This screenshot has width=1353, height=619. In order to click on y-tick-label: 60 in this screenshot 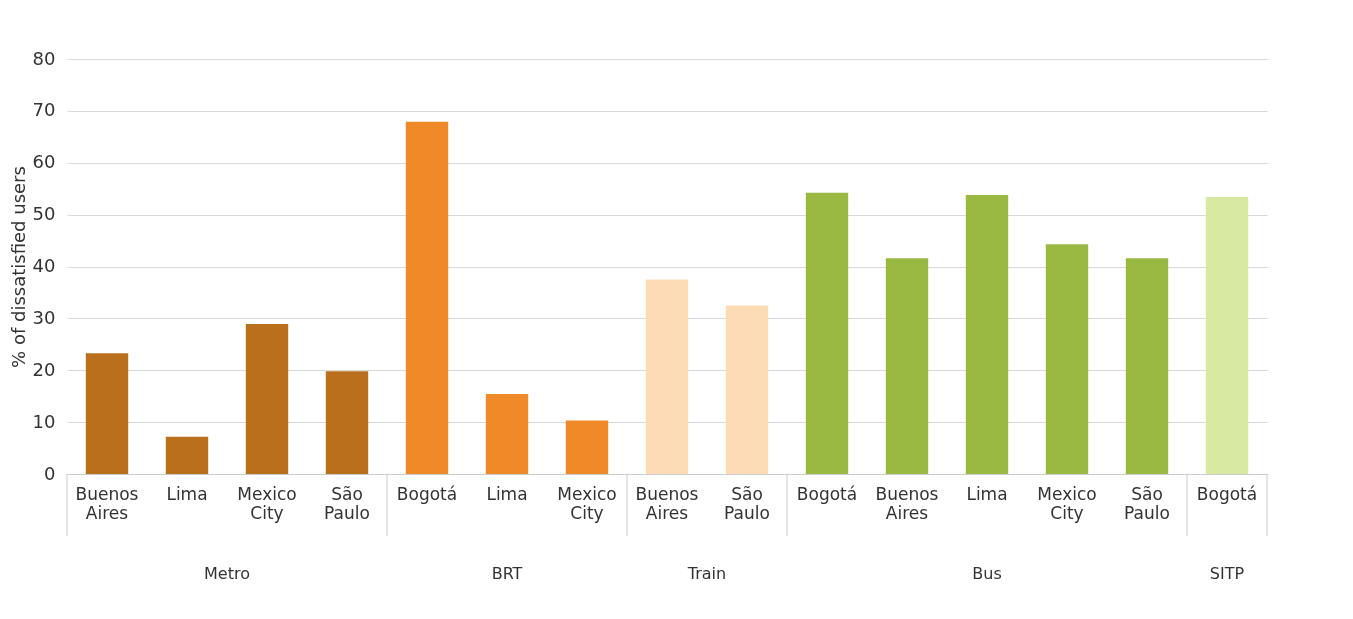, I will do `click(44, 162)`.